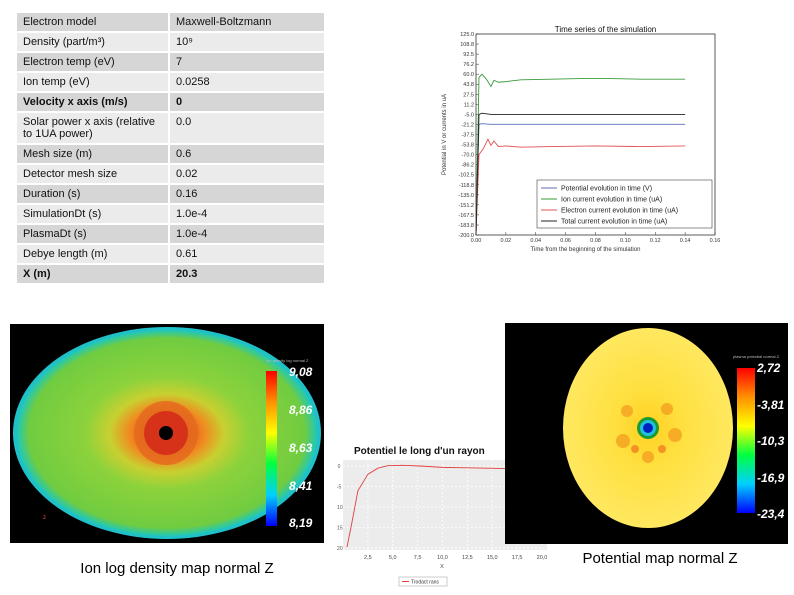  Describe the element at coordinates (177, 568) in the screenshot. I see `ion-map-caption: Ion log density map normal Z` at that location.